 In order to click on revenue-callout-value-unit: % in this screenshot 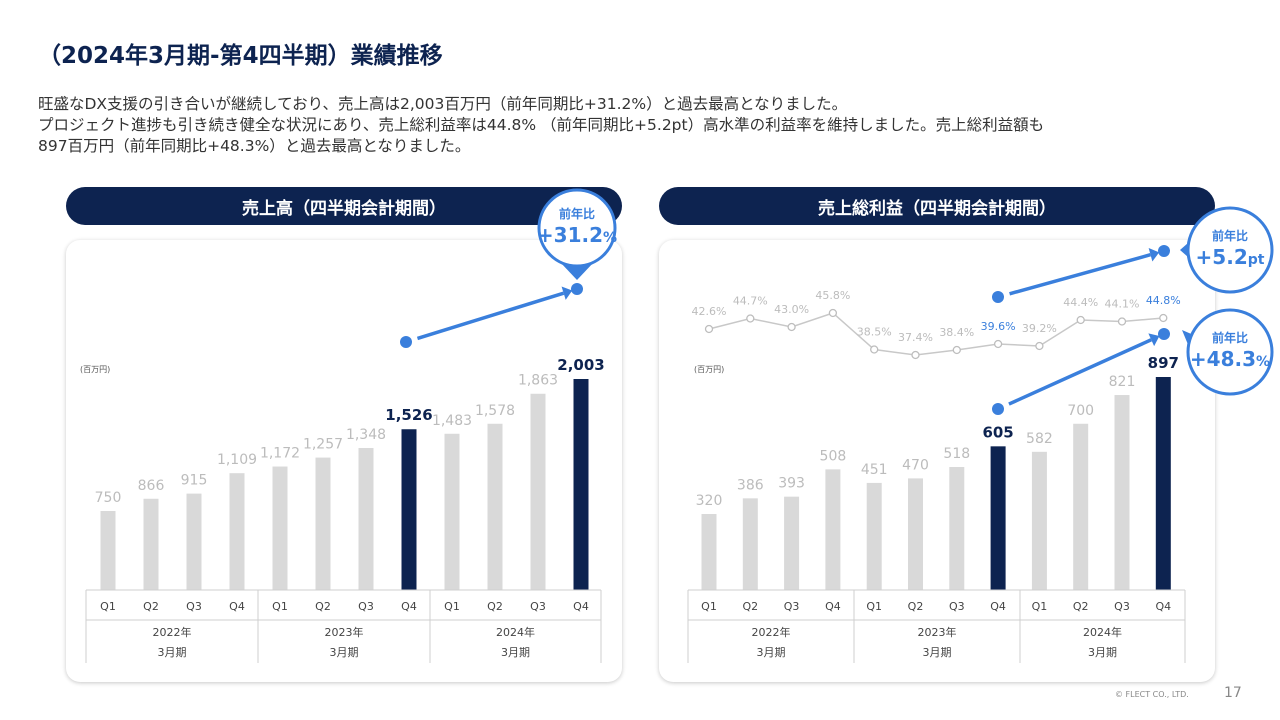, I will do `click(610, 238)`.